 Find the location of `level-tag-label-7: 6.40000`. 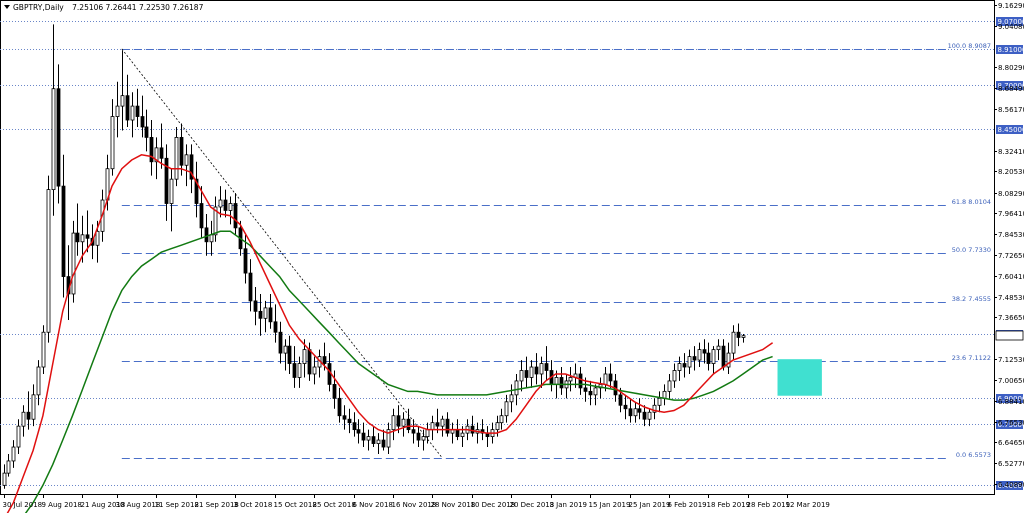

level-tag-label-7: 6.40000 is located at coordinates (1011, 486).